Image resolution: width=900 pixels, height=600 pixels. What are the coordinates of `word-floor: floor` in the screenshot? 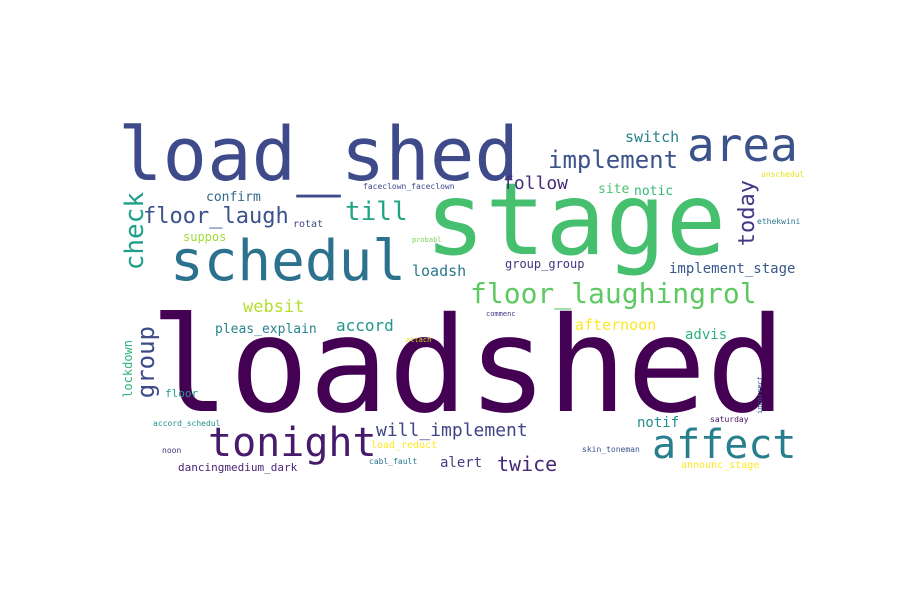 It's located at (182, 393).